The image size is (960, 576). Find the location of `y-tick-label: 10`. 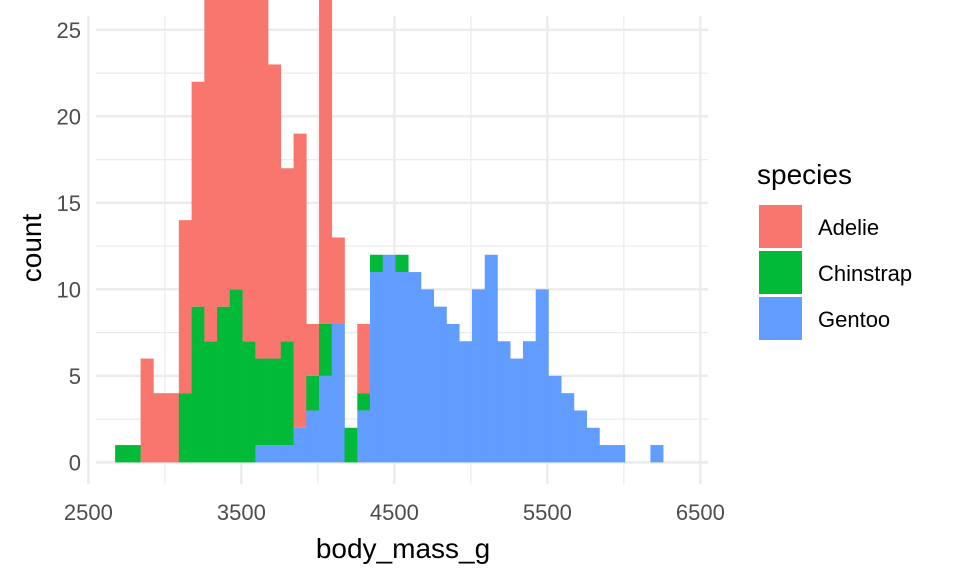

y-tick-label: 10 is located at coordinates (69, 289).